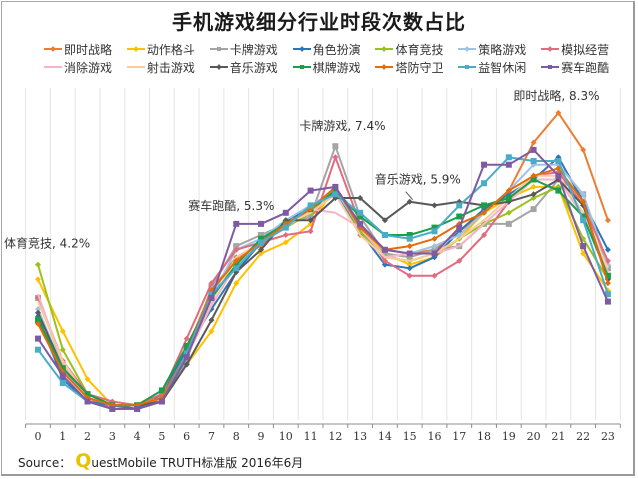  Describe the element at coordinates (38, 436) in the screenshot. I see `x-tick-label: 0` at that location.